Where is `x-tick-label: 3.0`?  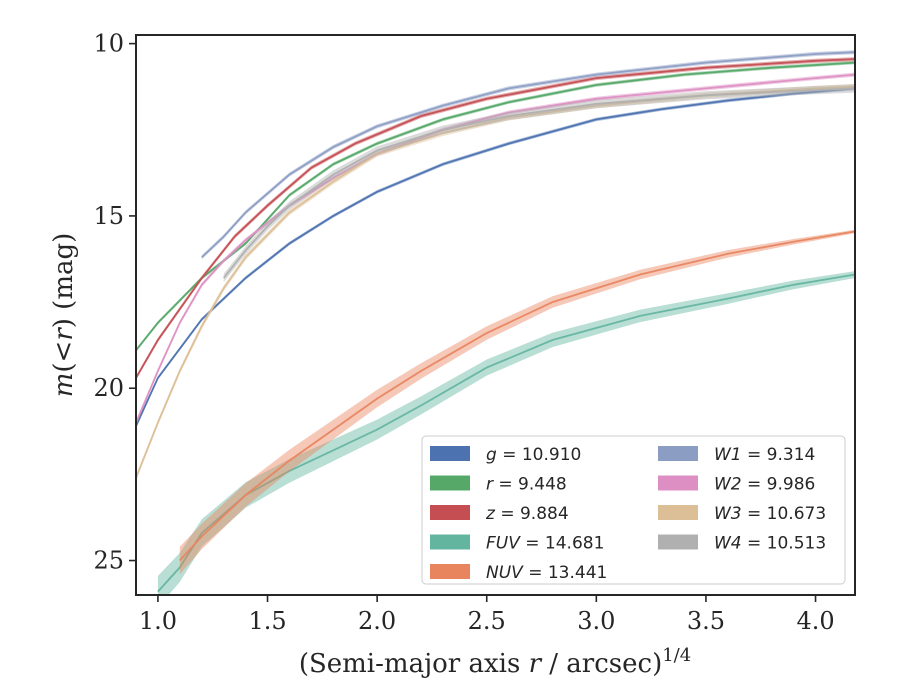 x-tick-label: 3.0 is located at coordinates (596, 621).